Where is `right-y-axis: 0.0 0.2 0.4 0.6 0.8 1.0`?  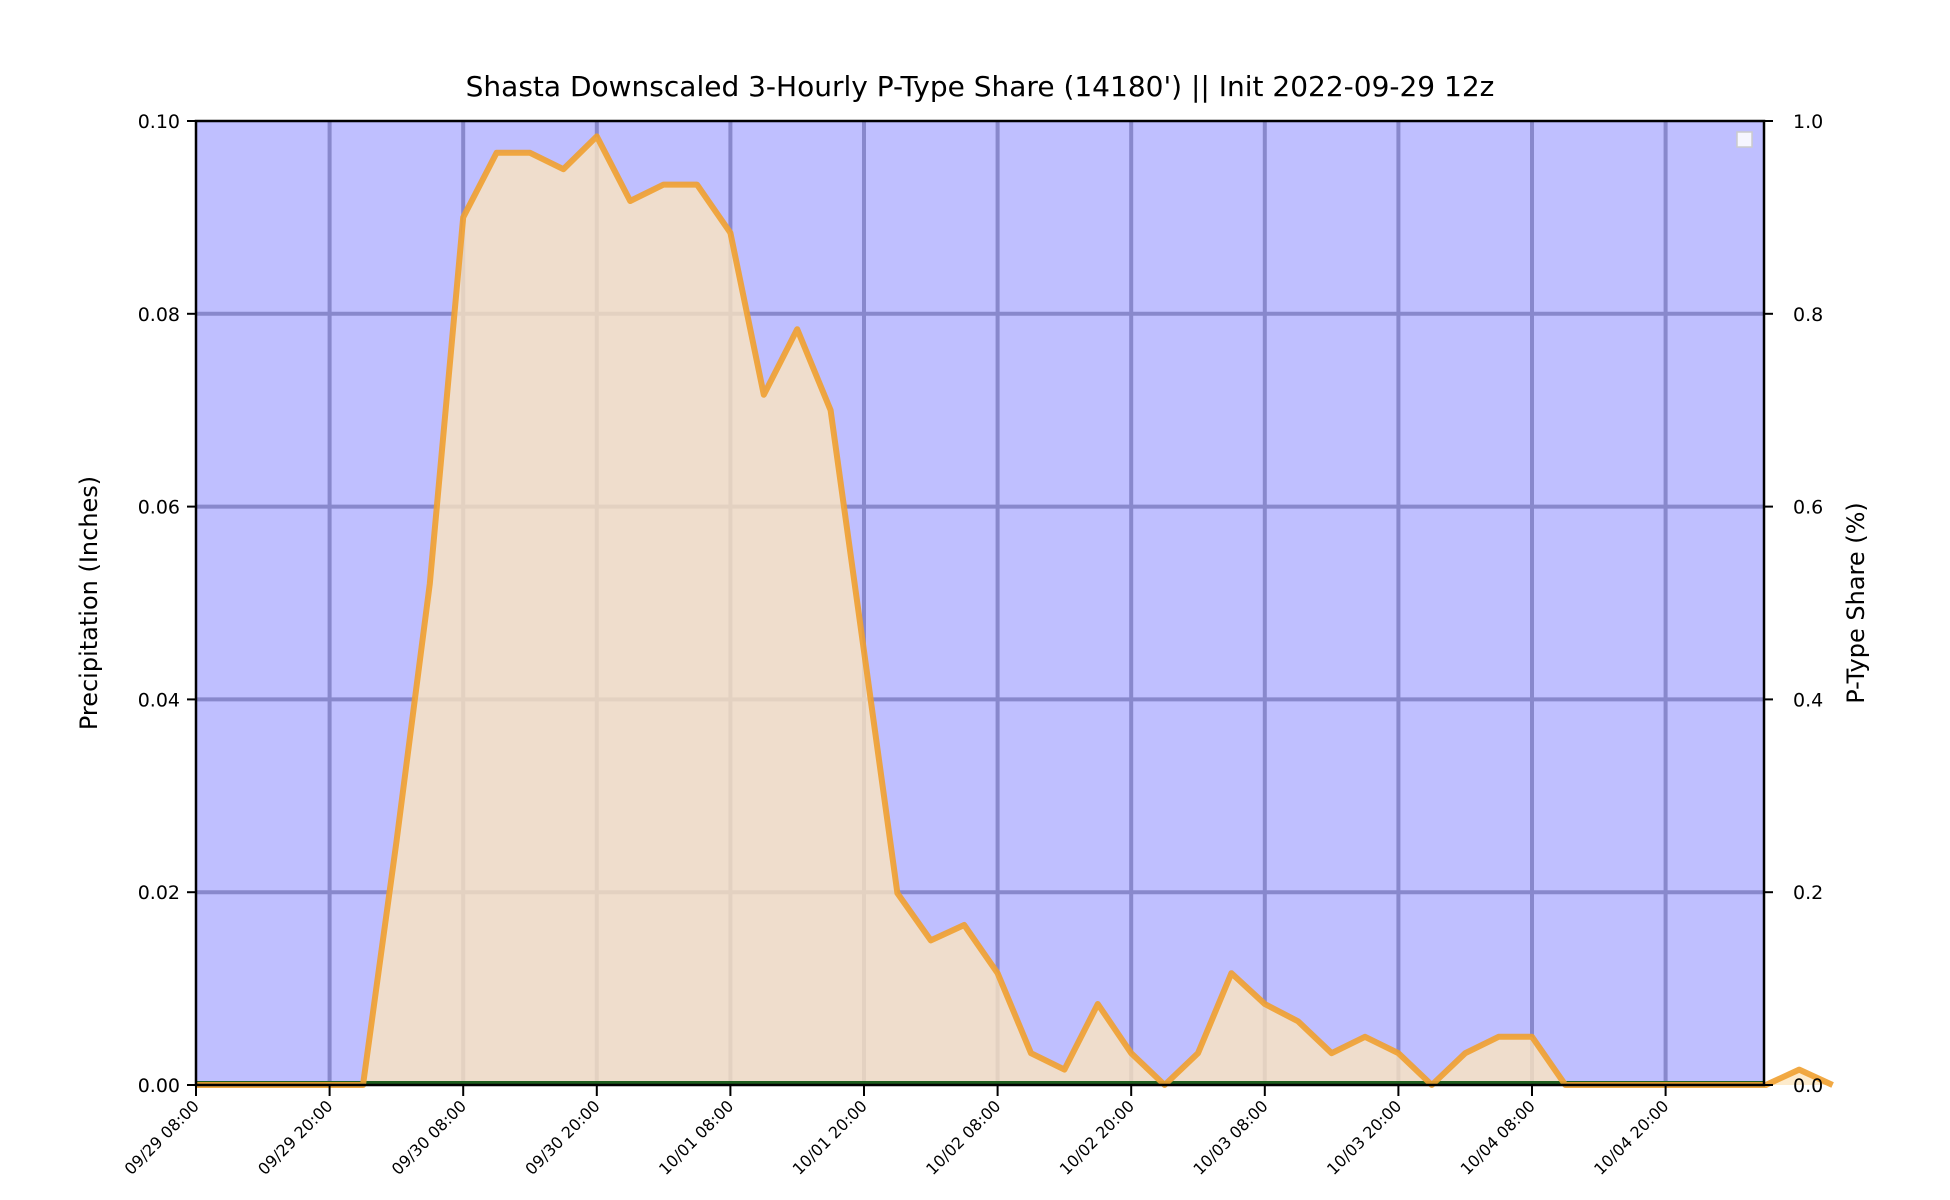 right-y-axis: 0.0 0.2 0.4 0.6 0.8 1.0 is located at coordinates (1793, 604).